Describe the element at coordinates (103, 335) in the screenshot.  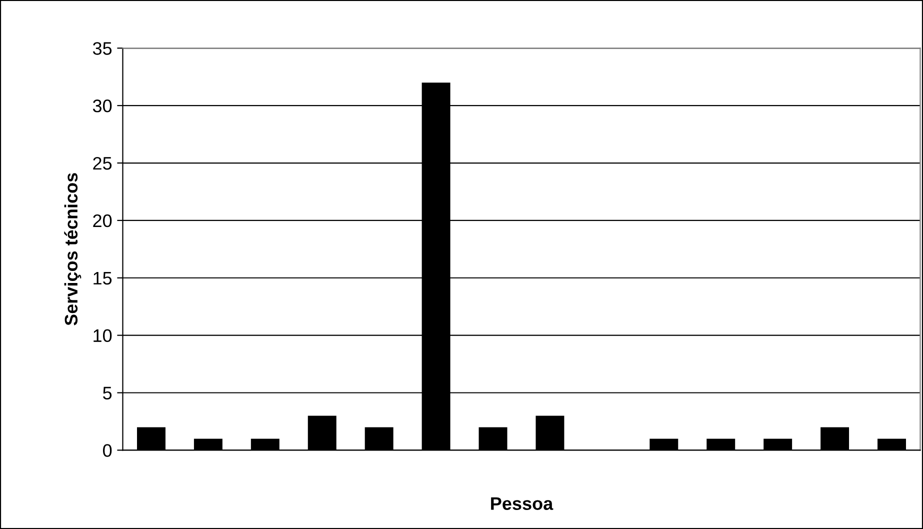
I see `y-tick-label: 10` at that location.